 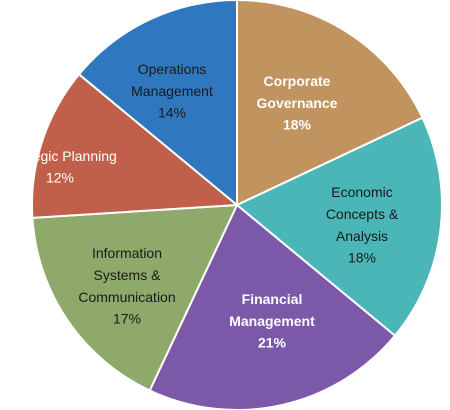 What do you see at coordinates (272, 343) in the screenshot?
I see `value-label: 21%` at bounding box center [272, 343].